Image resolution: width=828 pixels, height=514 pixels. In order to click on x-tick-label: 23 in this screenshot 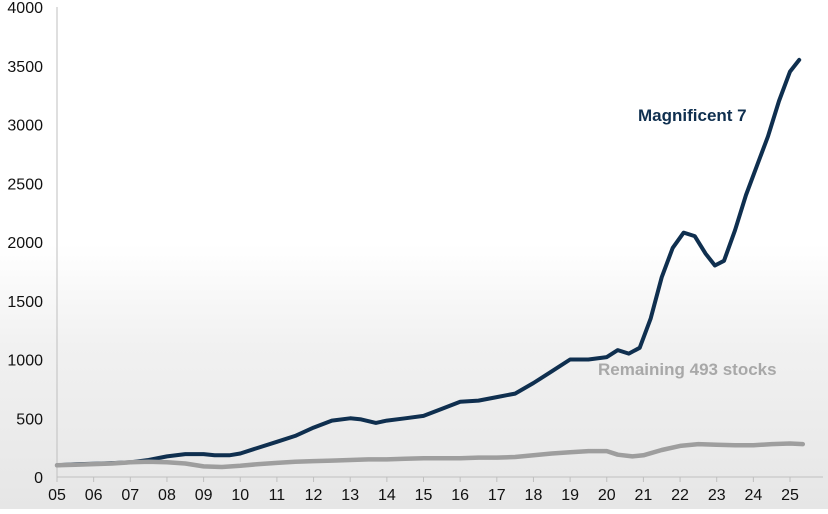, I will do `click(717, 495)`.